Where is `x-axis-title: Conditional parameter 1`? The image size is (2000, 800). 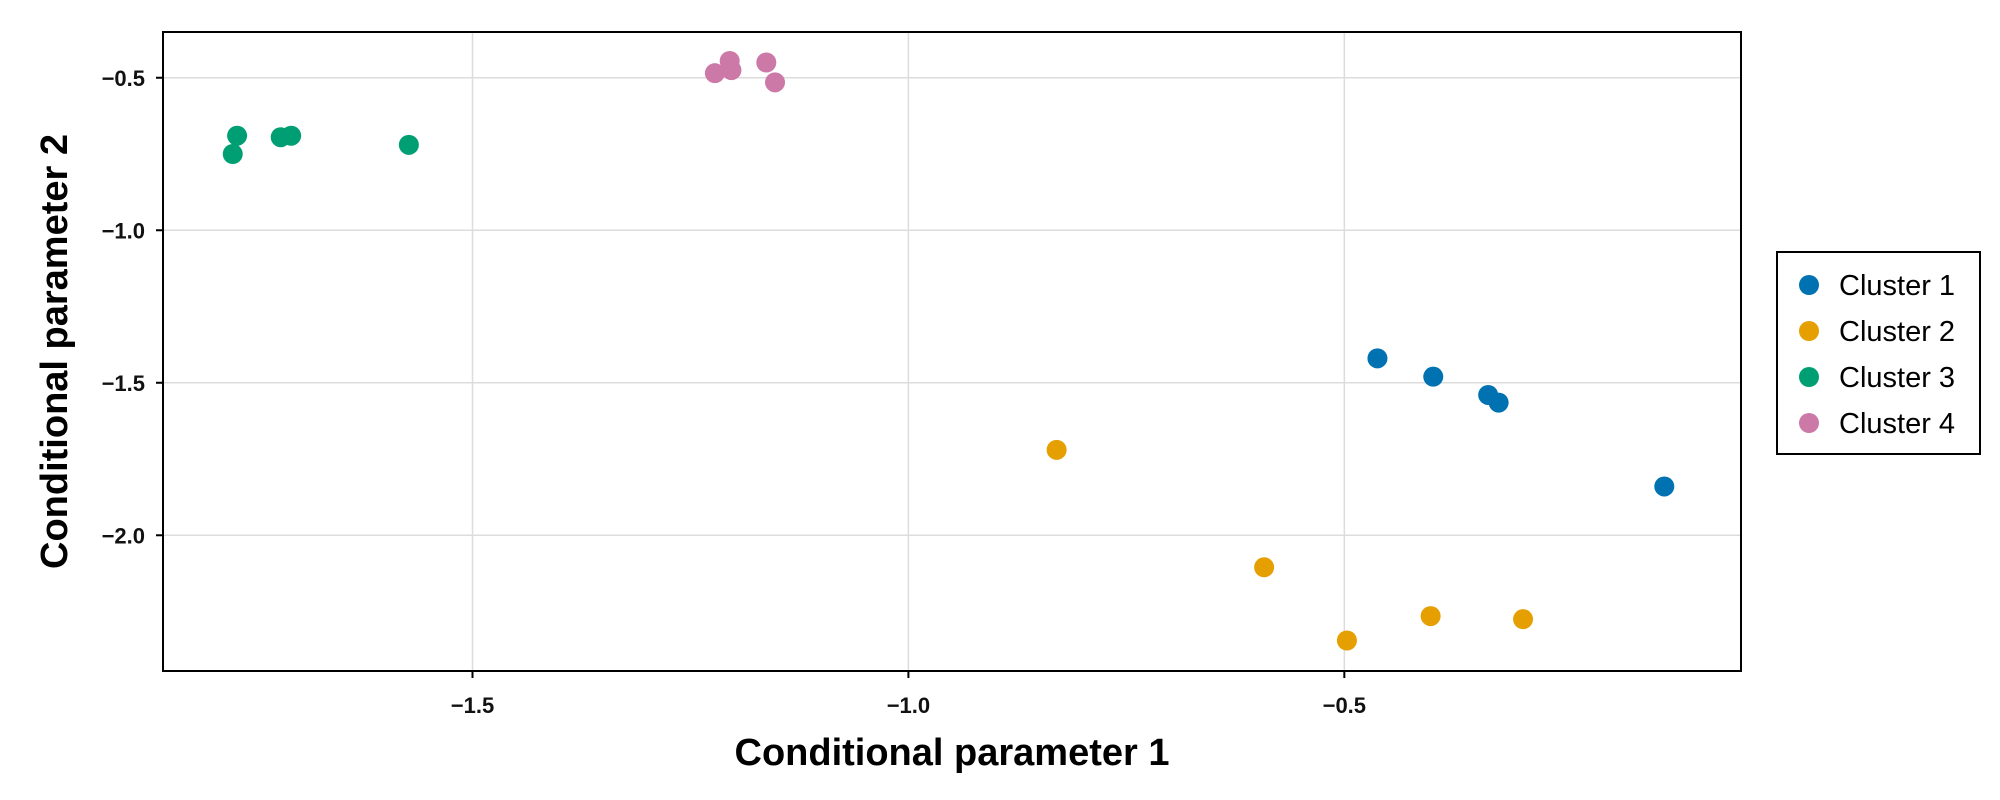
x-axis-title: Conditional parameter 1 is located at coordinates (952, 753).